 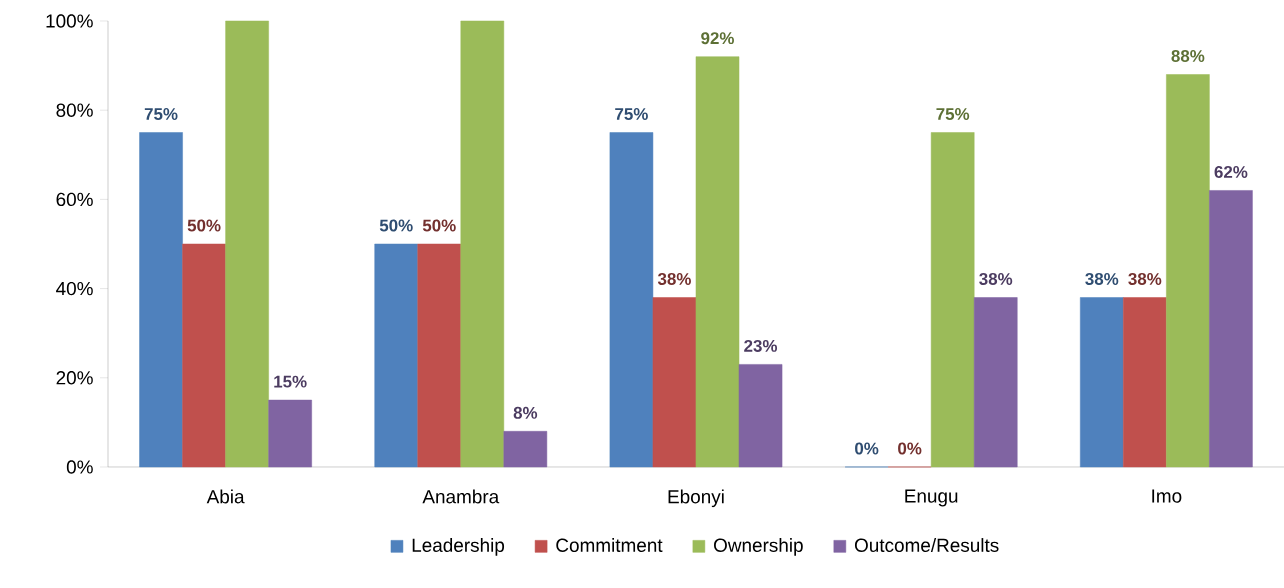 What do you see at coordinates (1231, 171) in the screenshot?
I see `data-label: 62%` at bounding box center [1231, 171].